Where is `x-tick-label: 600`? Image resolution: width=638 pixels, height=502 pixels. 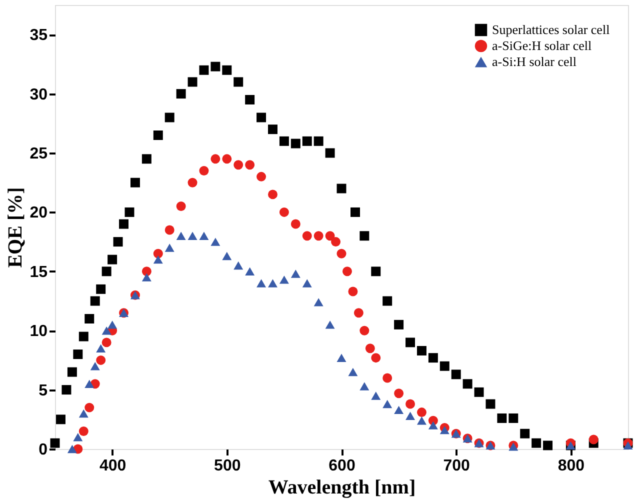
x-tick-label: 600 is located at coordinates (342, 466).